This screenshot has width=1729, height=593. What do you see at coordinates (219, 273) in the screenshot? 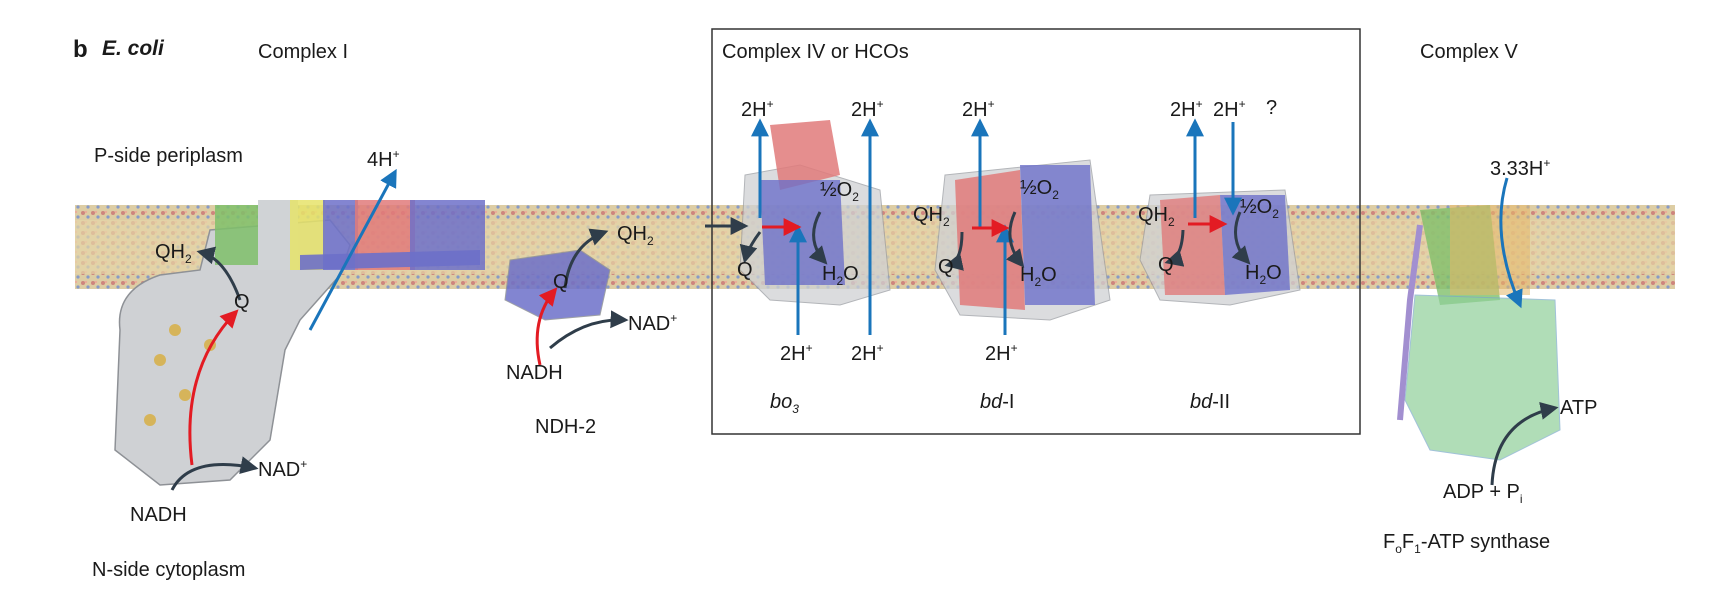
I see `complex-i-q-arrow` at bounding box center [219, 273].